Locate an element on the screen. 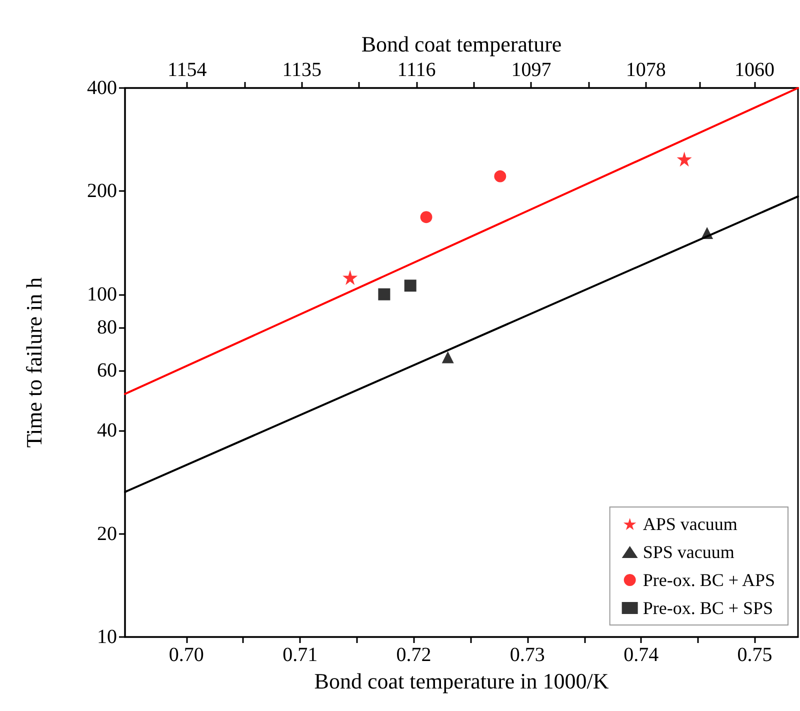 Image resolution: width=800 pixels, height=711 pixels. y-tick-label: 40 is located at coordinates (107, 431).